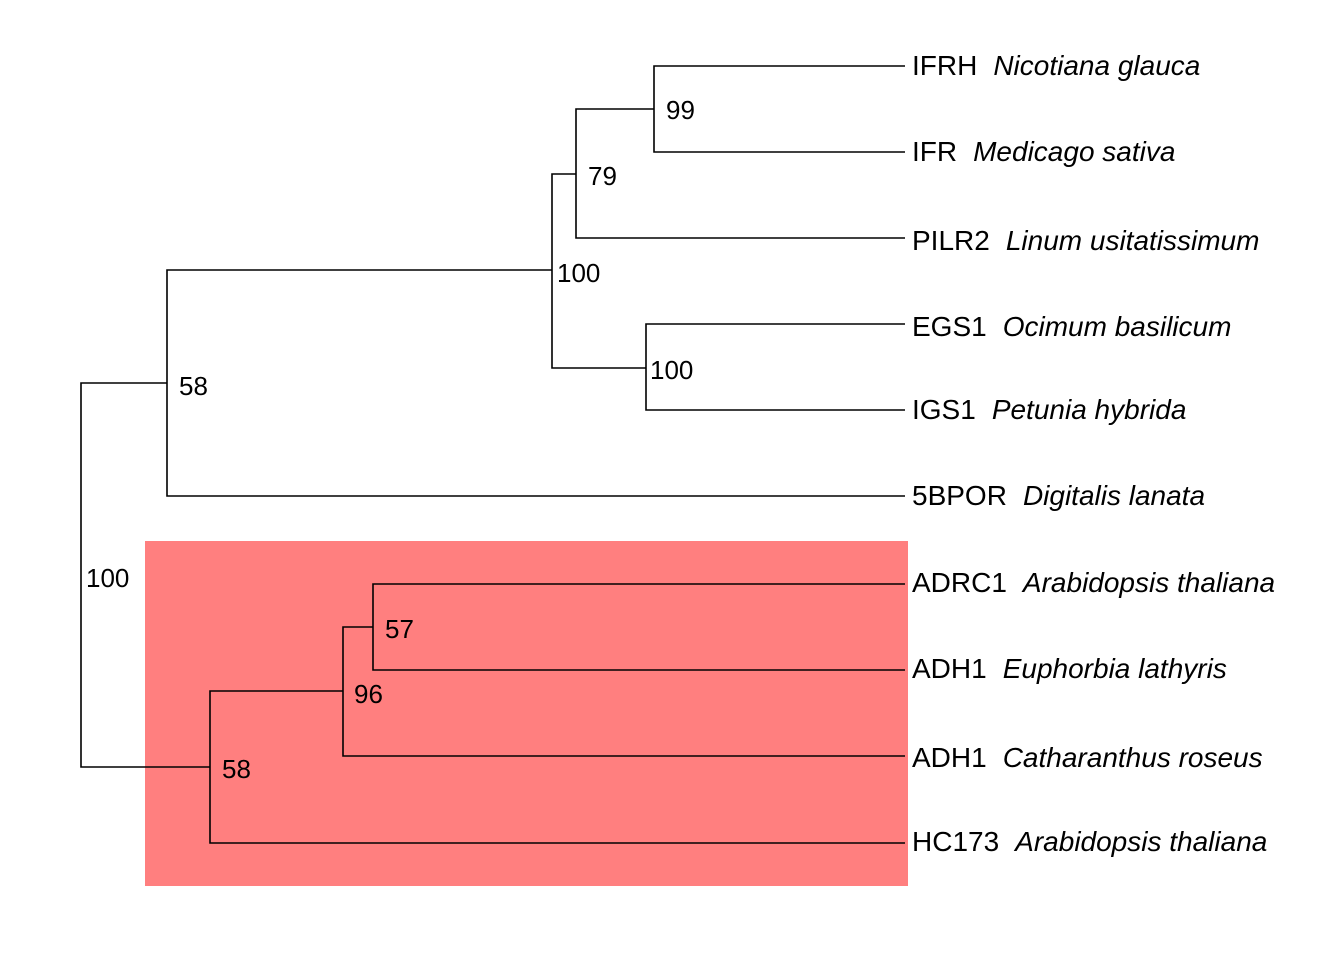 This screenshot has width=1344, height=960. What do you see at coordinates (959, 582) in the screenshot?
I see `gene-name: ADRC1` at bounding box center [959, 582].